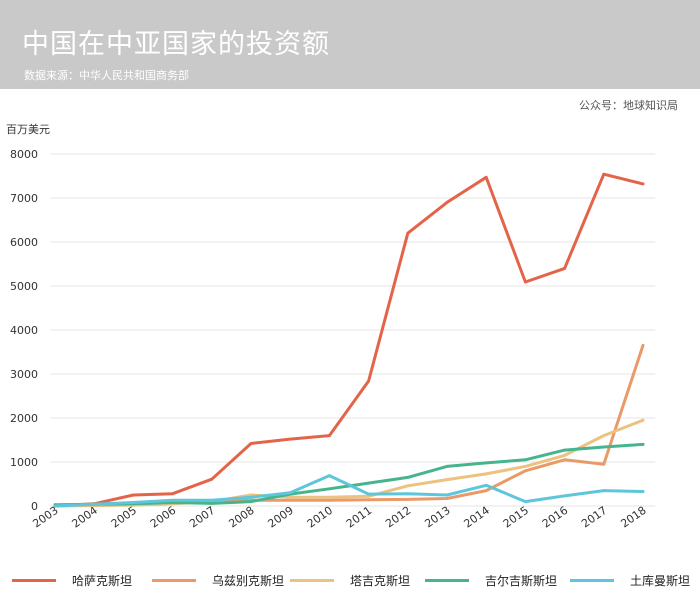 Image resolution: width=700 pixels, height=611 pixels. Describe the element at coordinates (24, 462) in the screenshot. I see `y-tick-label: 1000` at that location.